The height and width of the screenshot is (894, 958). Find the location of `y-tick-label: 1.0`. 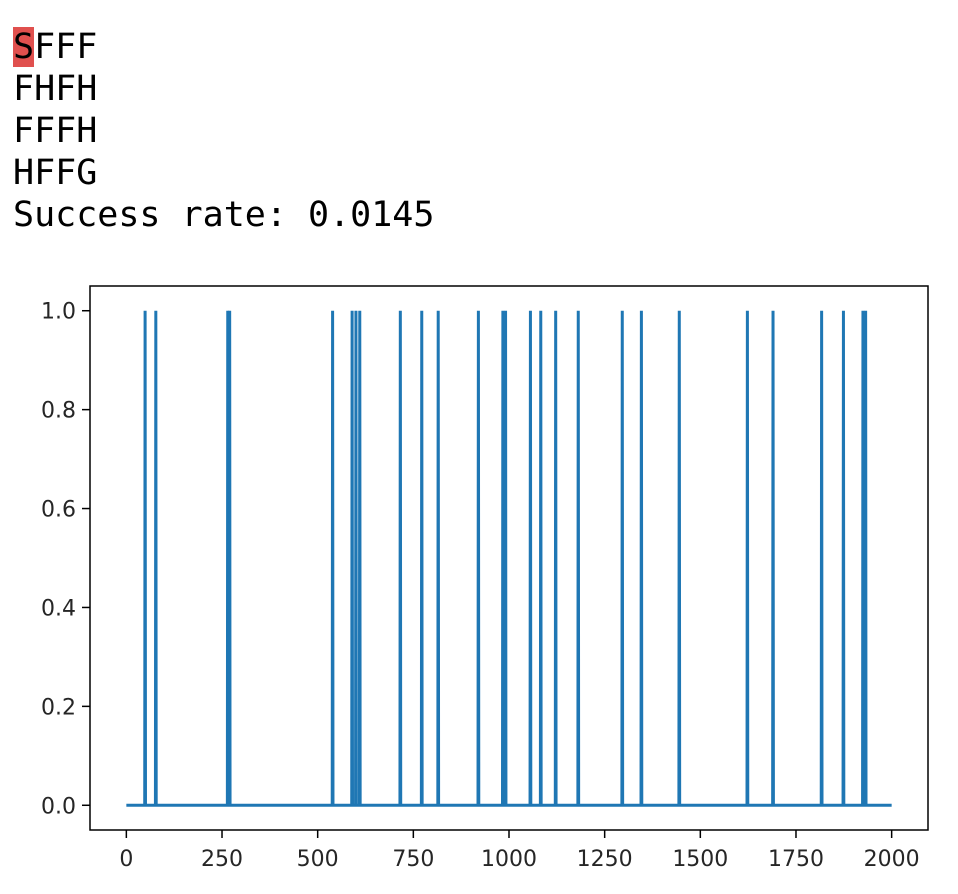

y-tick-label: 1.0 is located at coordinates (58, 312).